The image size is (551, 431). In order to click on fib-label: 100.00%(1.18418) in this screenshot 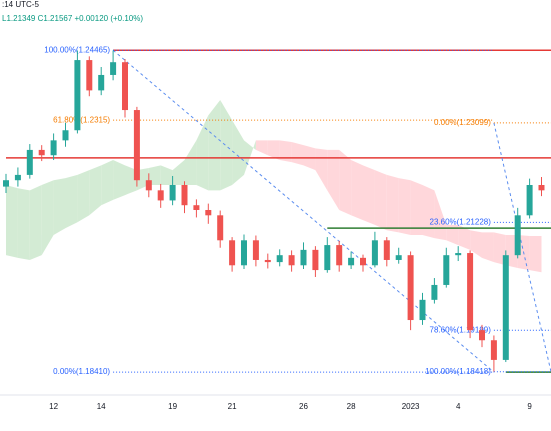, I will do `click(458, 371)`.